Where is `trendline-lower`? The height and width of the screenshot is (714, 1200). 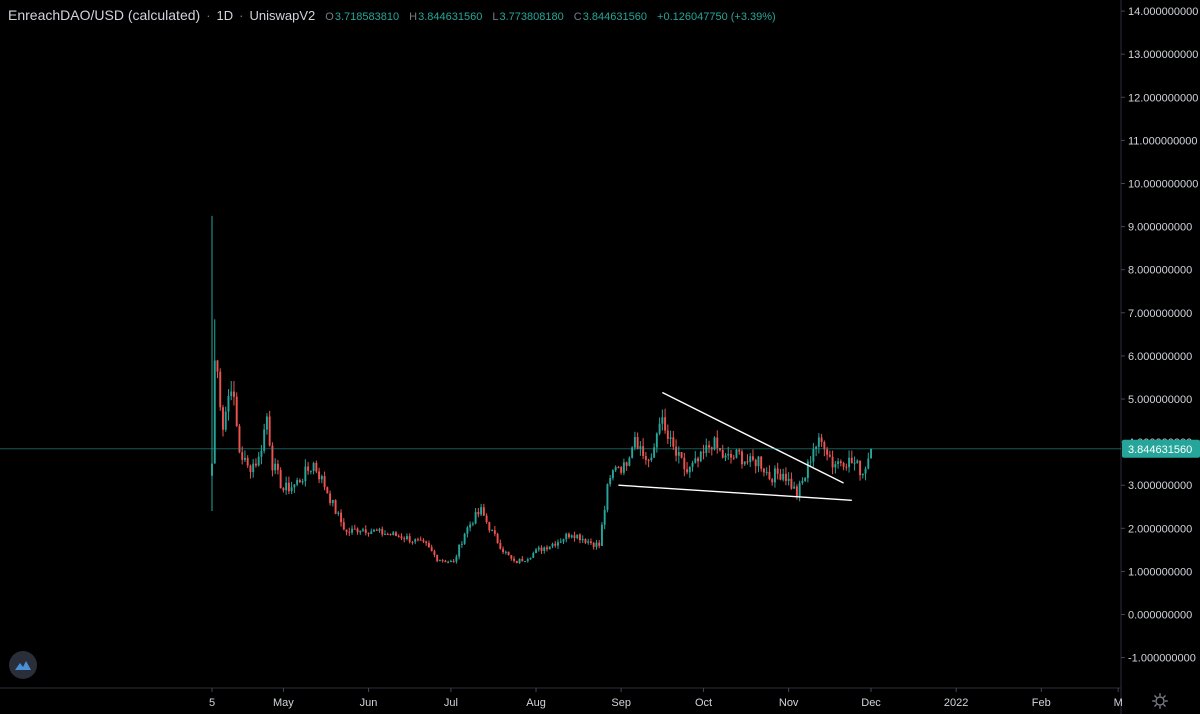 trendline-lower is located at coordinates (735, 492).